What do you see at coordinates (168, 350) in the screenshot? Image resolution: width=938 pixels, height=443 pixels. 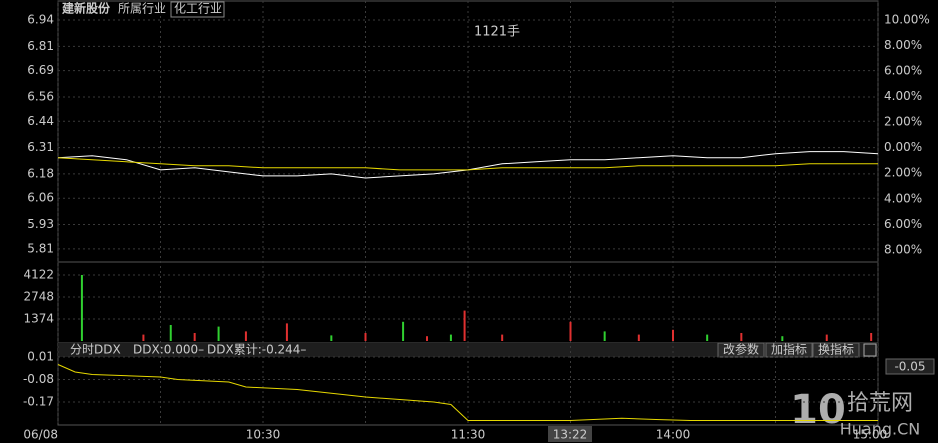 I see `indicator-value: DDX:0.000–` at bounding box center [168, 350].